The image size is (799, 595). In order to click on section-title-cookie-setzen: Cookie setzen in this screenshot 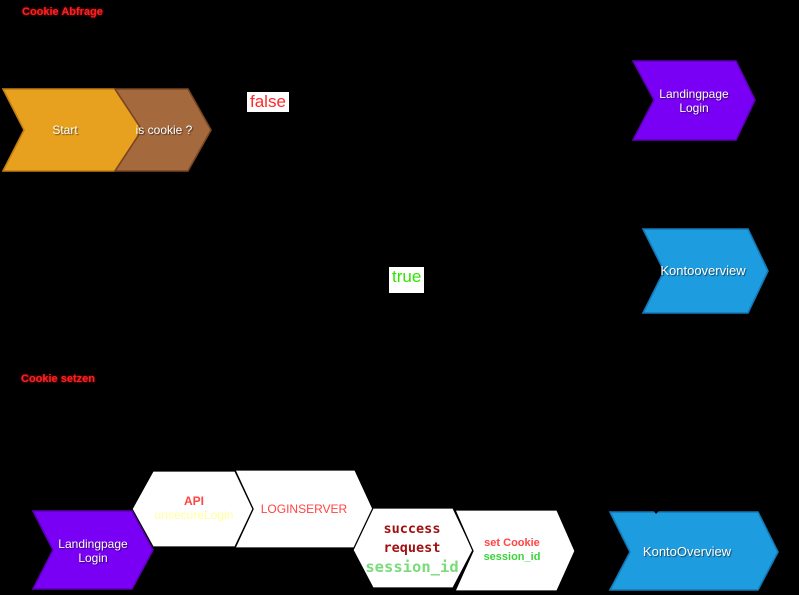, I will do `click(58, 379)`.